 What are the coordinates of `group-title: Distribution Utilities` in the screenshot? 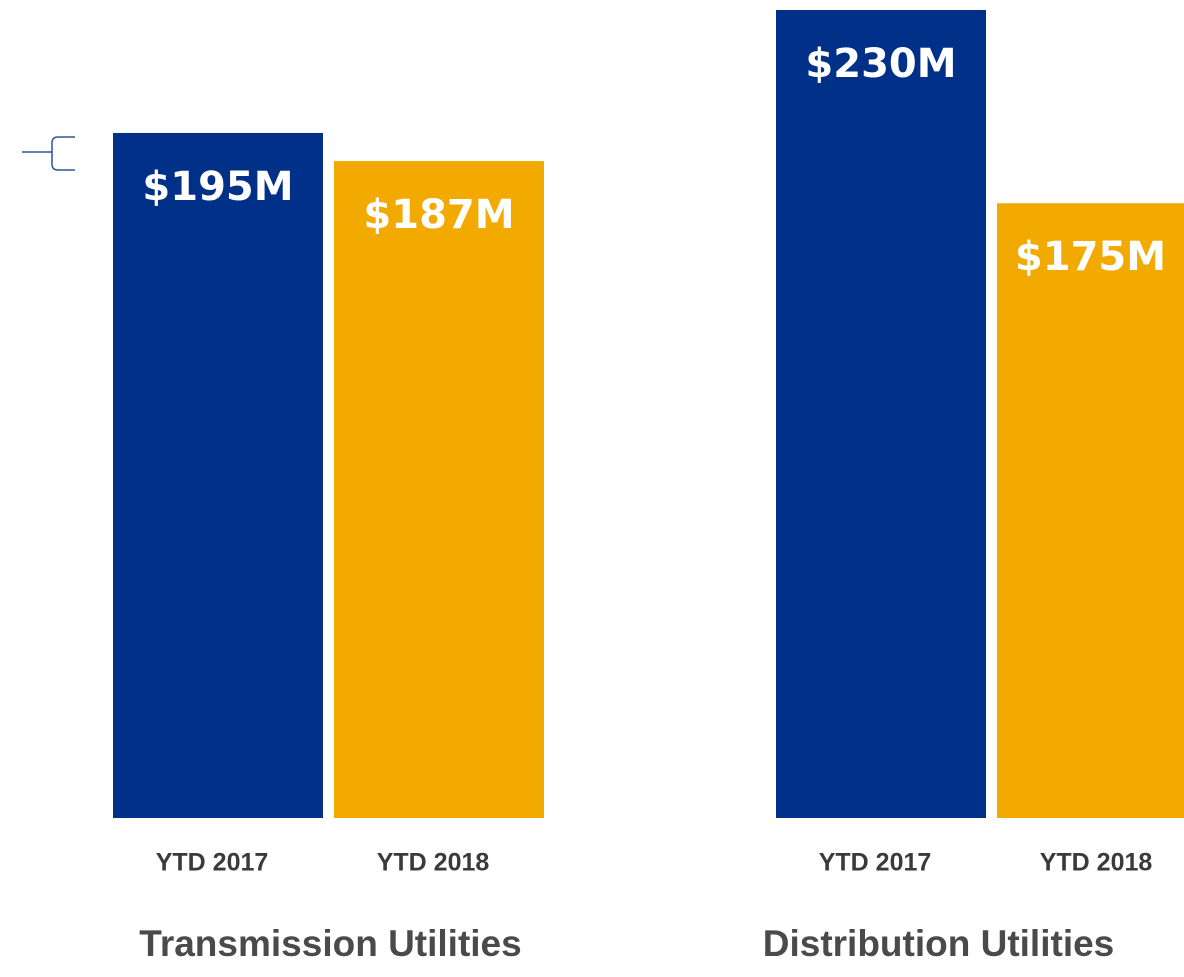 It's located at (939, 943).